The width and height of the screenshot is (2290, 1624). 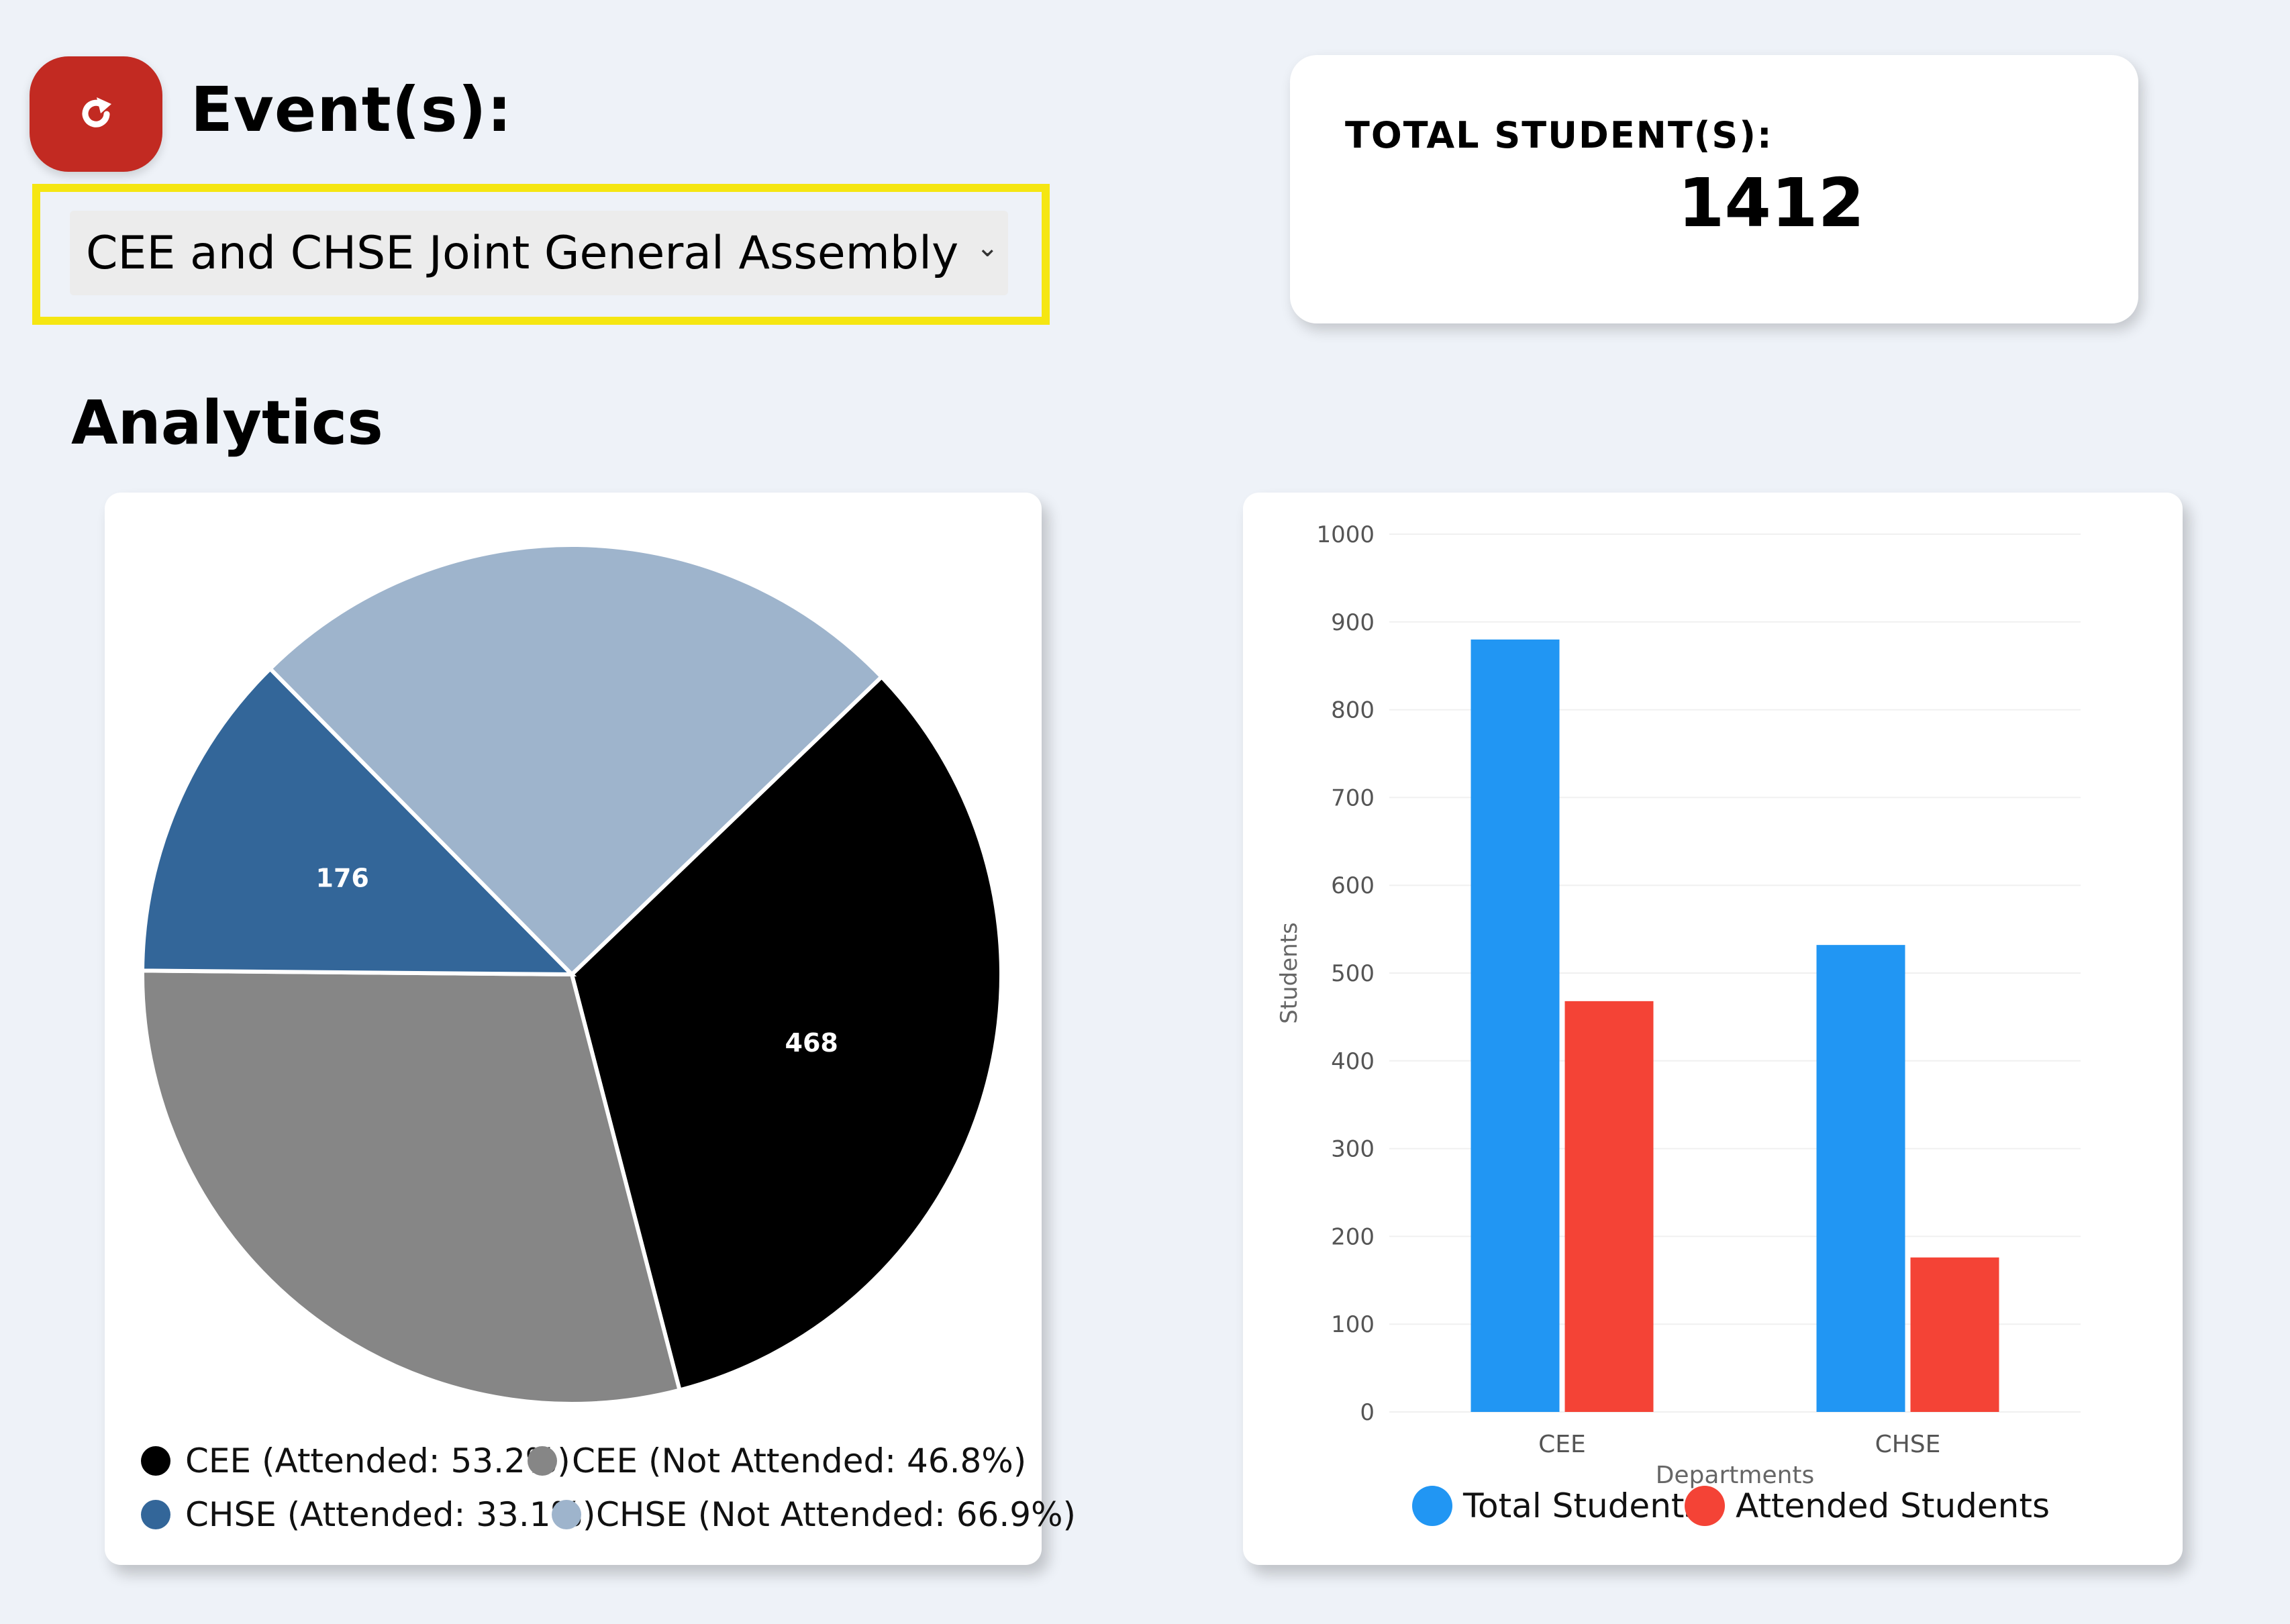 I want to click on y-tick-label: 200, so click(x=1353, y=1237).